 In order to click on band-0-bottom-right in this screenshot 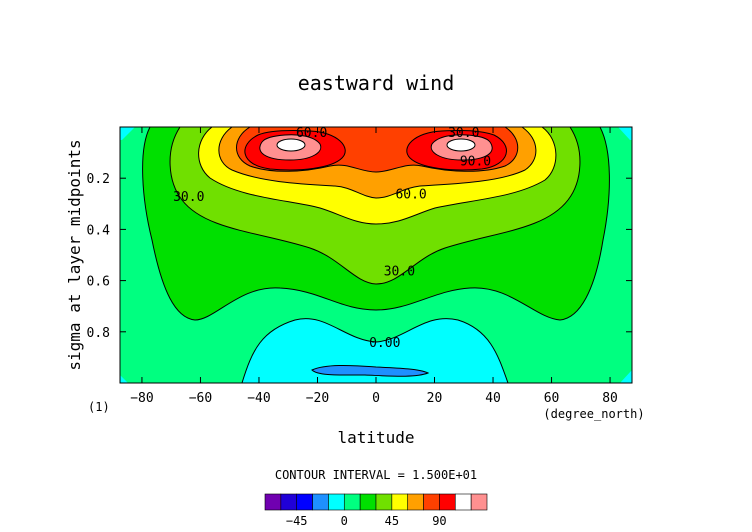, I will do `click(626, 376)`.